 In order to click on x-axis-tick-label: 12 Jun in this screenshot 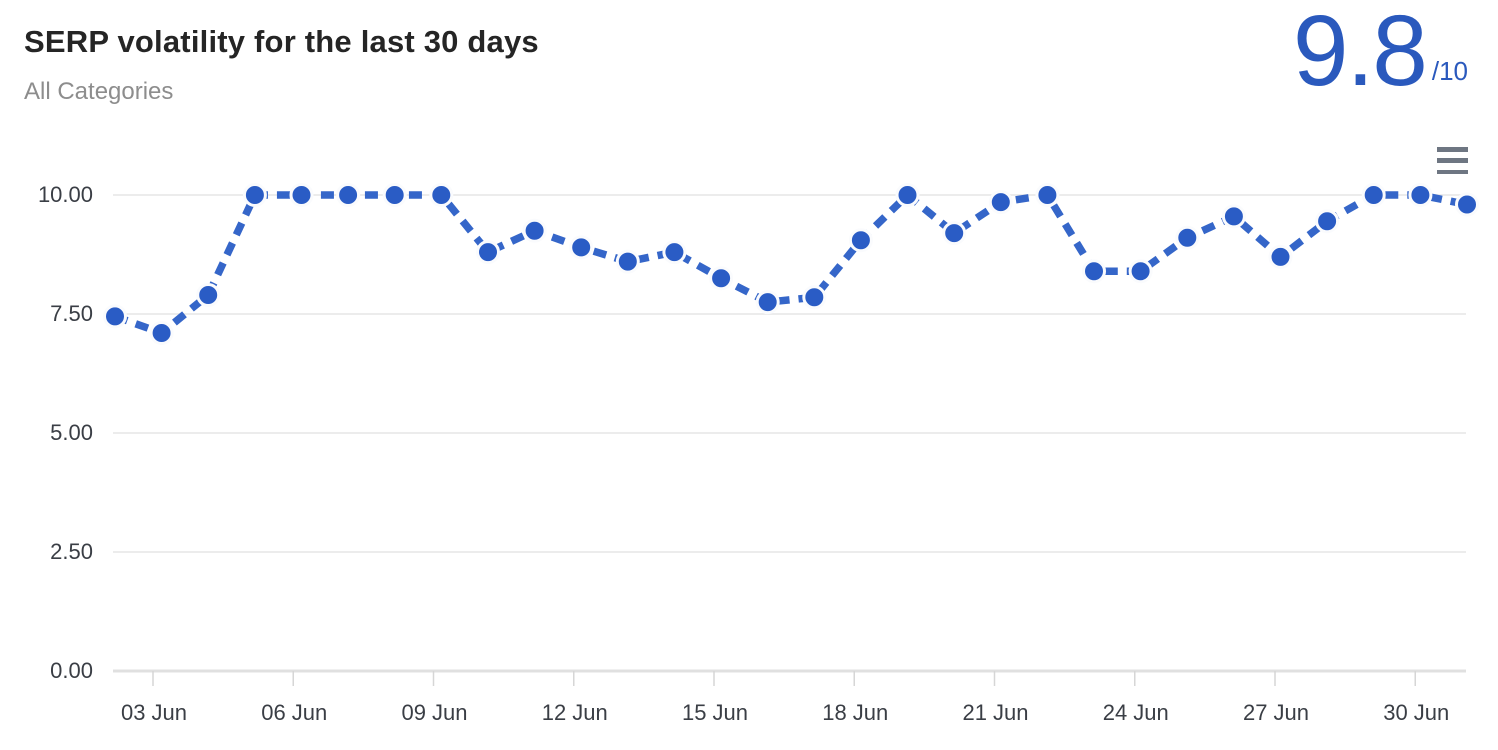, I will do `click(575, 712)`.